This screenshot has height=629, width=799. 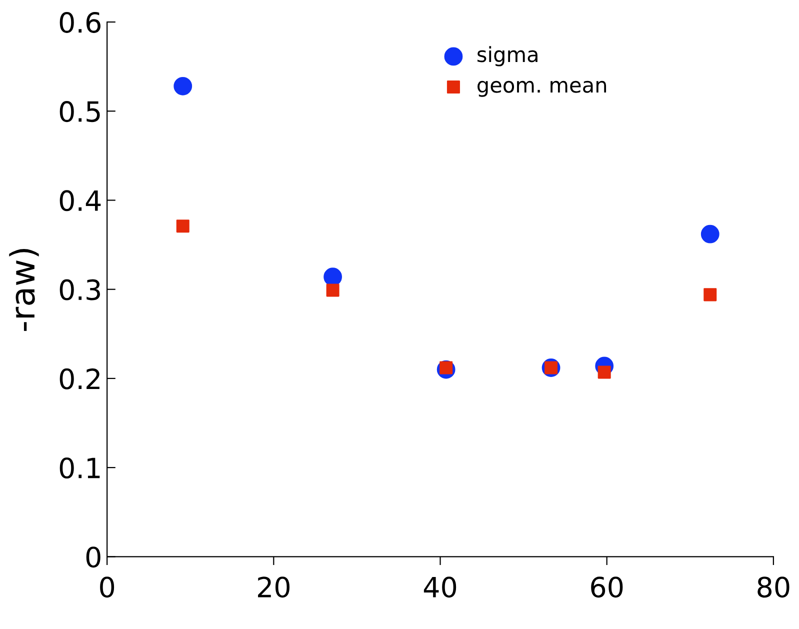 I want to click on y-axis-title: -raw), so click(x=24, y=289).